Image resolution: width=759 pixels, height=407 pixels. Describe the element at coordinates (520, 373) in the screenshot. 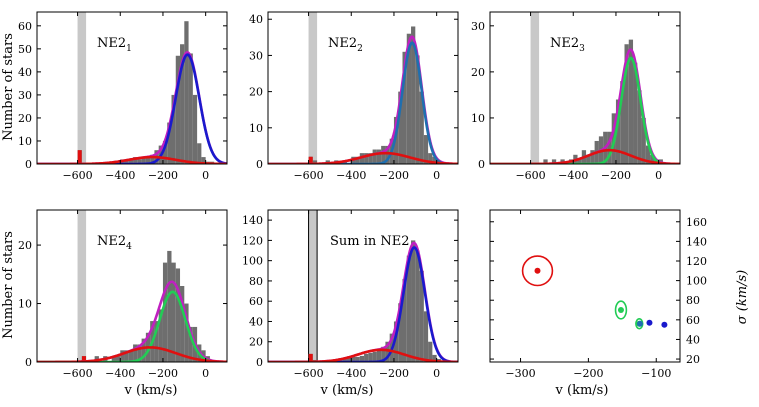

I see `x-tick-label: −300` at that location.